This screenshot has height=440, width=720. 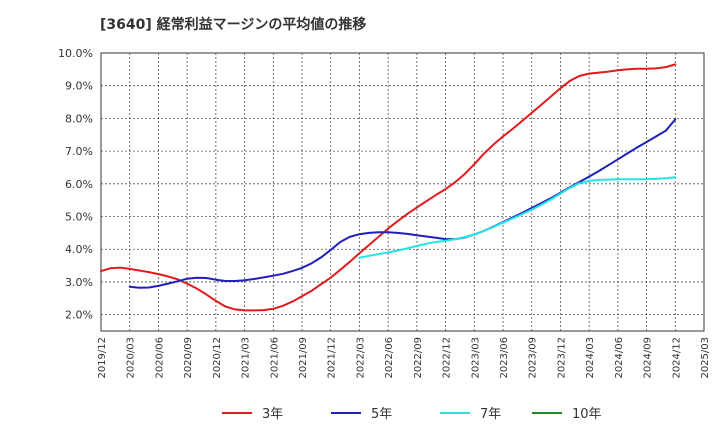 I want to click on x-tick-label: 2022/12, so click(x=447, y=358).